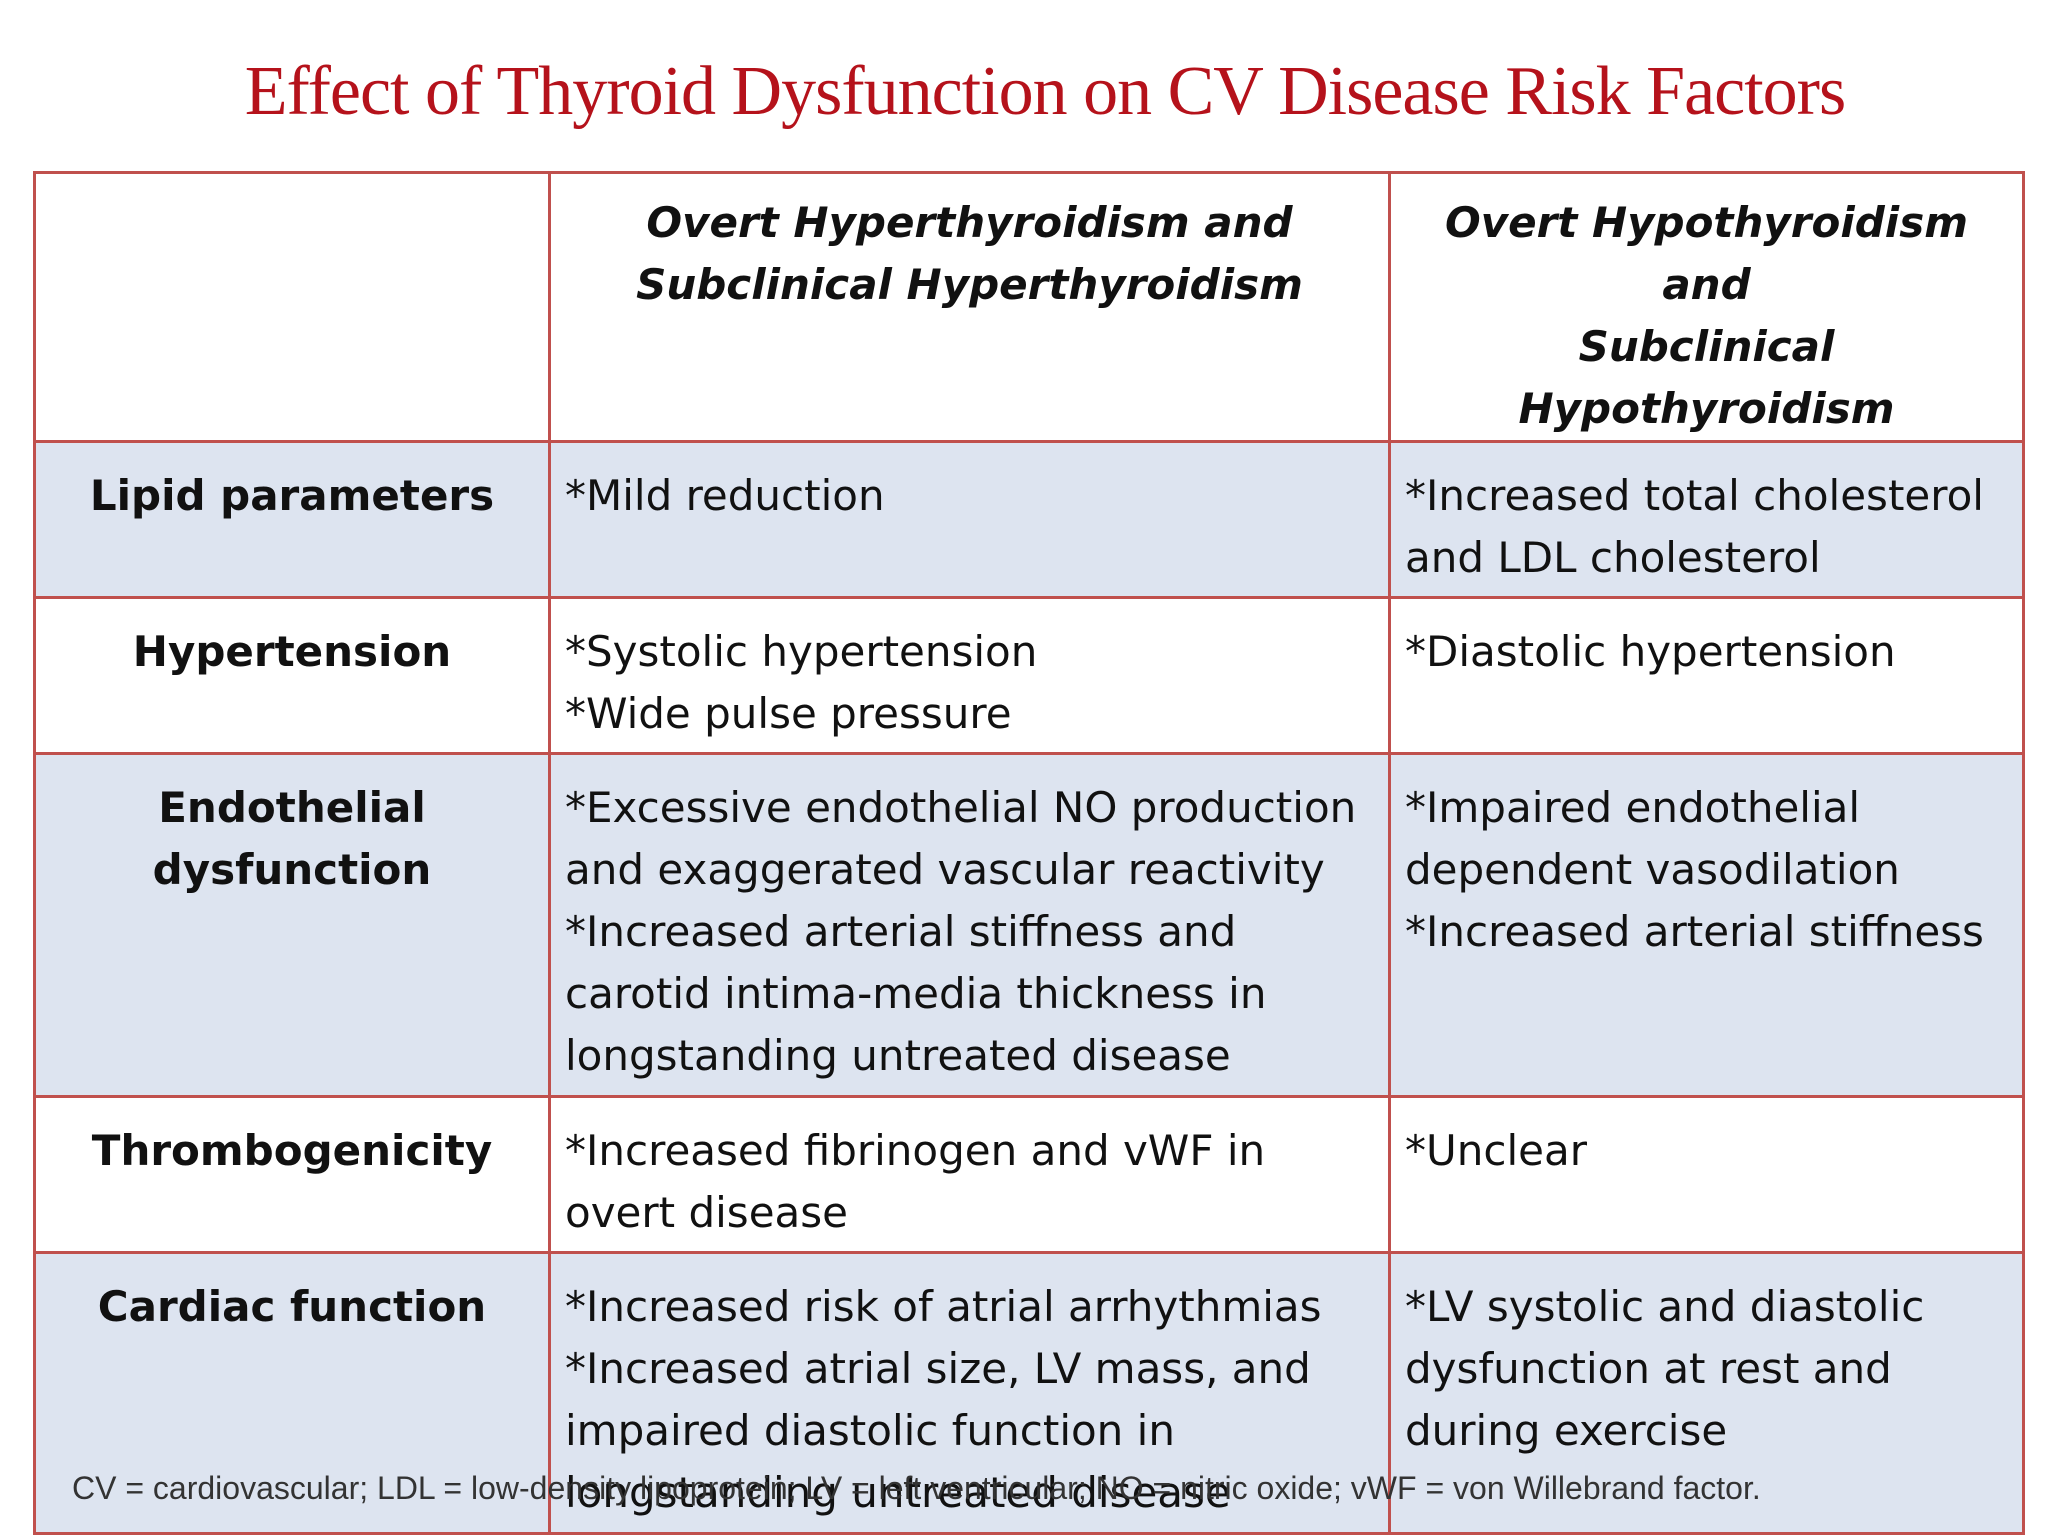  Describe the element at coordinates (1633, 807) in the screenshot. I see `cell-line: *Impaired endothelial` at that location.